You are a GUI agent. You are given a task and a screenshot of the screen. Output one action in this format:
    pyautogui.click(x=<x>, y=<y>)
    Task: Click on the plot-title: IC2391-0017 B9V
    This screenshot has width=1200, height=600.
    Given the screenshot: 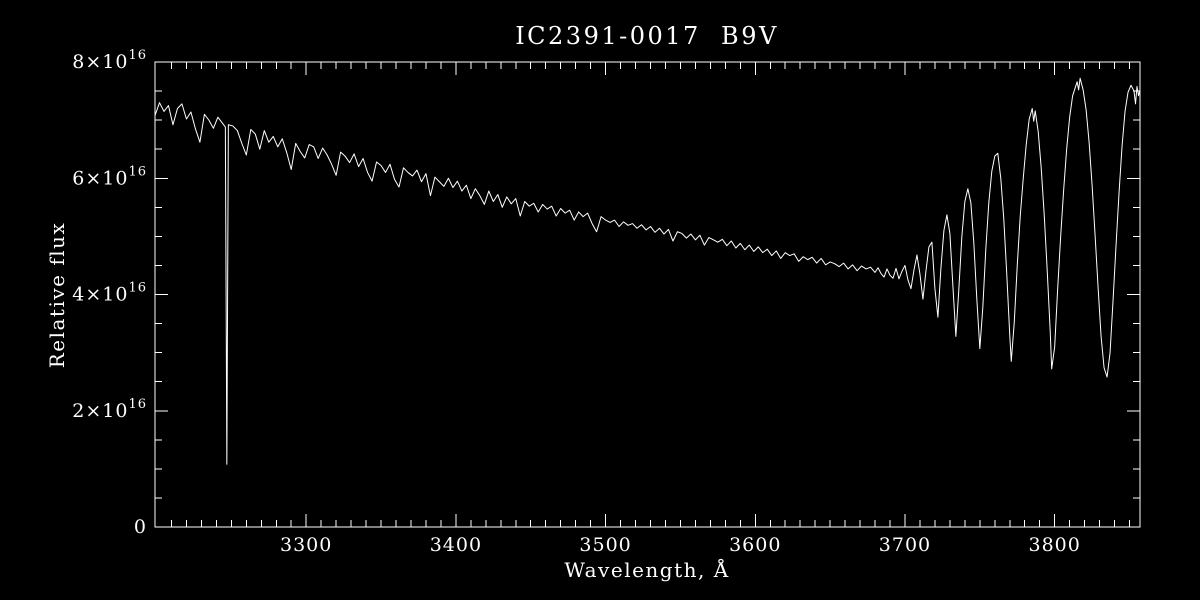 What is the action you would take?
    pyautogui.click(x=647, y=36)
    